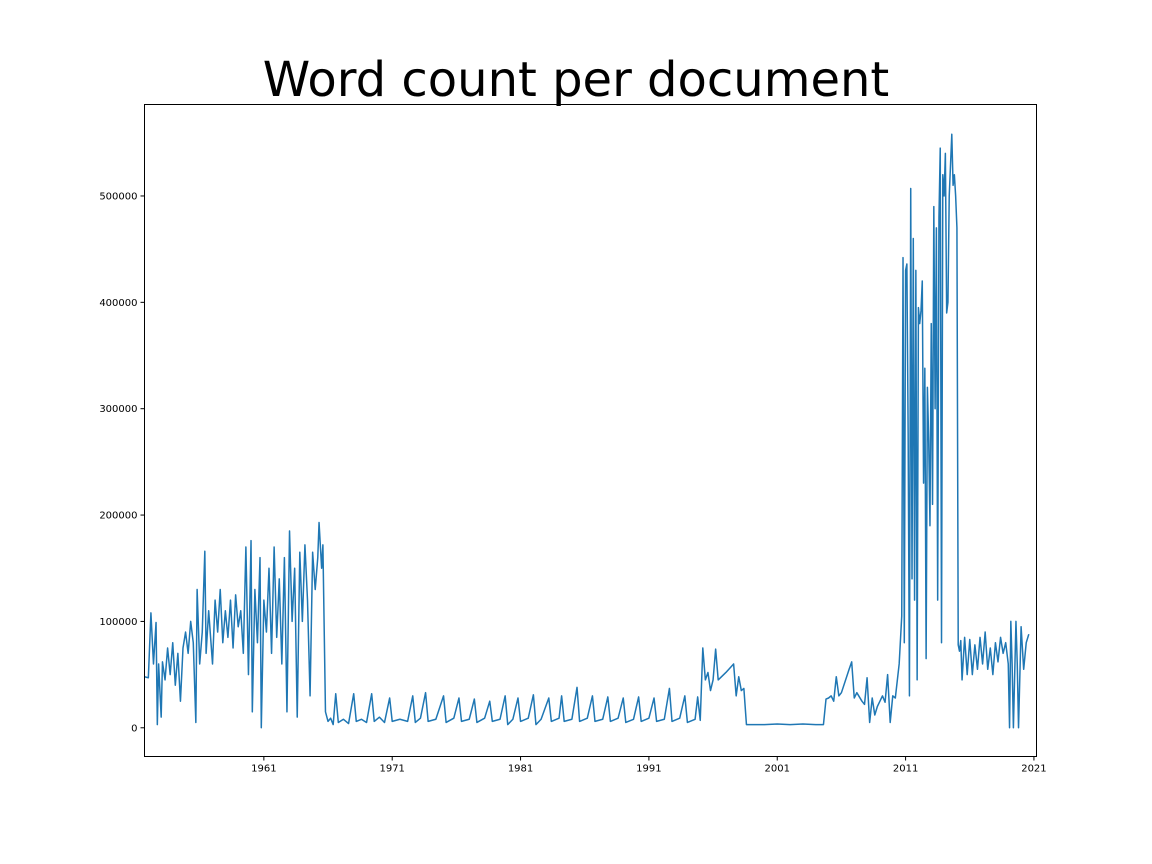 Image resolution: width=1152 pixels, height=864 pixels. Describe the element at coordinates (520, 769) in the screenshot. I see `x-tick-label: 1981` at that location.